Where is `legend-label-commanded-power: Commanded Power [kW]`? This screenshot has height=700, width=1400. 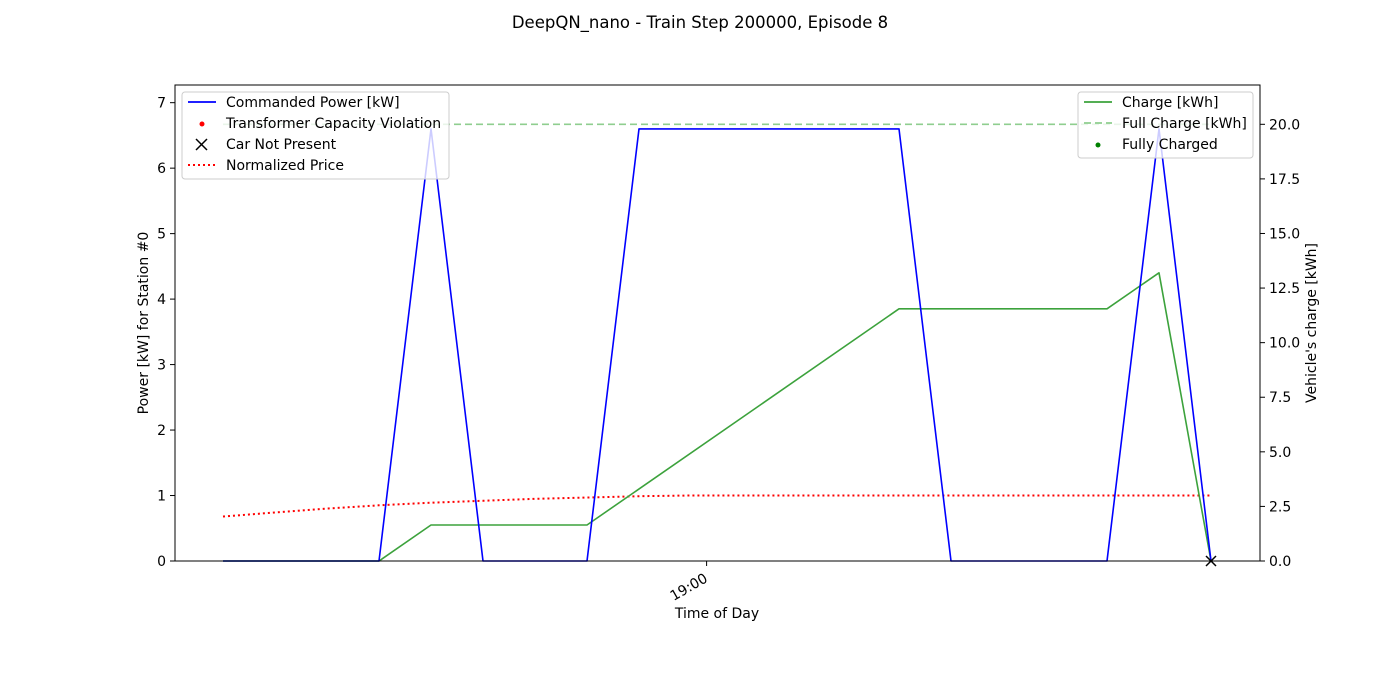 legend-label-commanded-power: Commanded Power [kW] is located at coordinates (313, 103).